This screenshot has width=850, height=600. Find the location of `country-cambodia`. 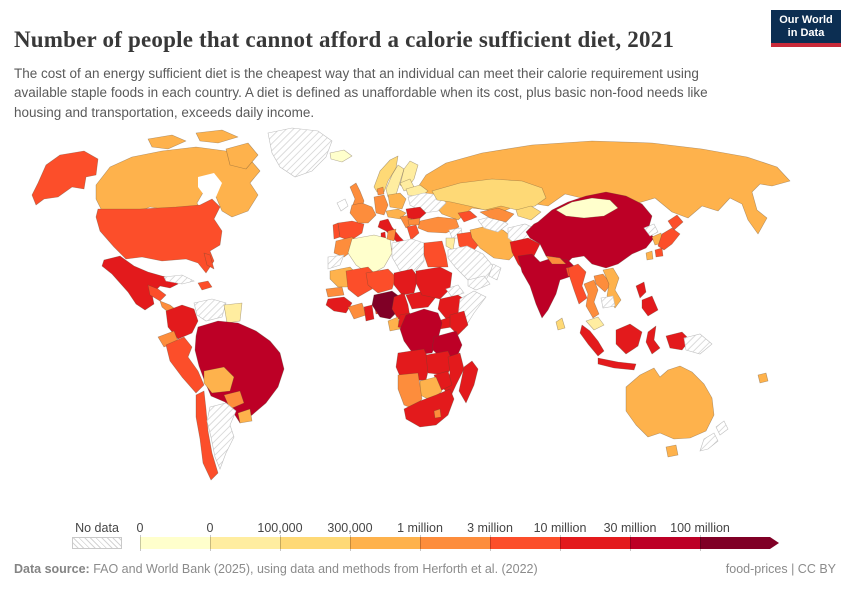

country-cambodia is located at coordinates (608, 302).